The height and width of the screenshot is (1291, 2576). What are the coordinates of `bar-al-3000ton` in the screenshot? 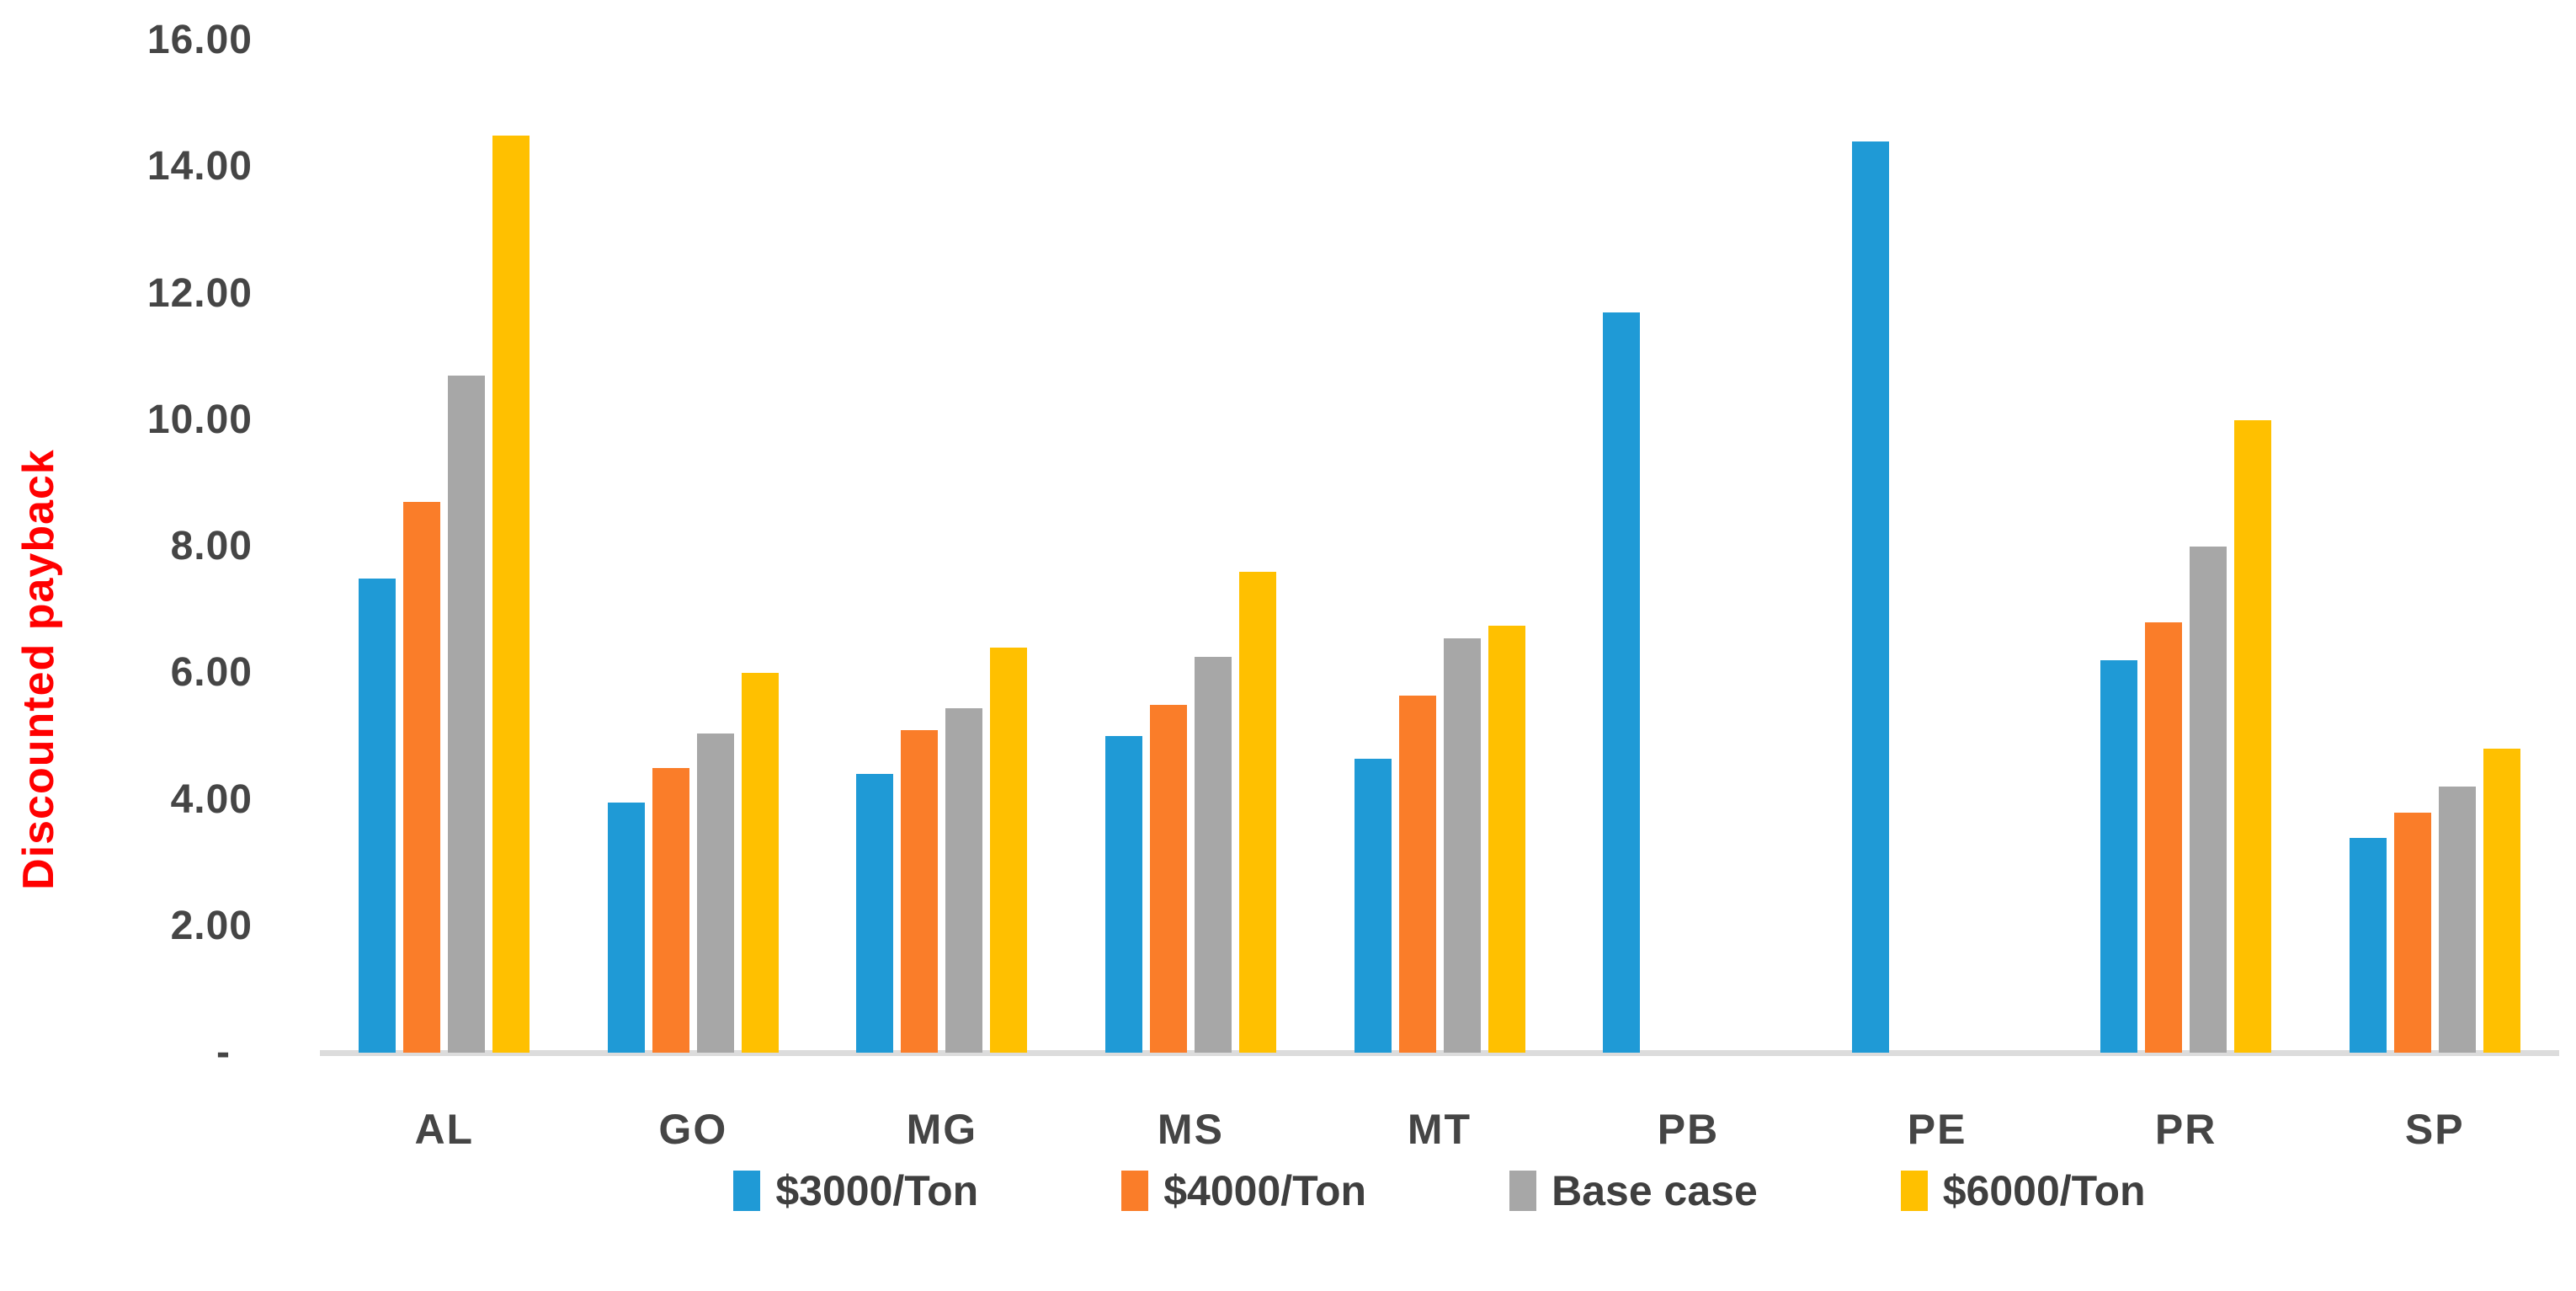 It's located at (378, 815).